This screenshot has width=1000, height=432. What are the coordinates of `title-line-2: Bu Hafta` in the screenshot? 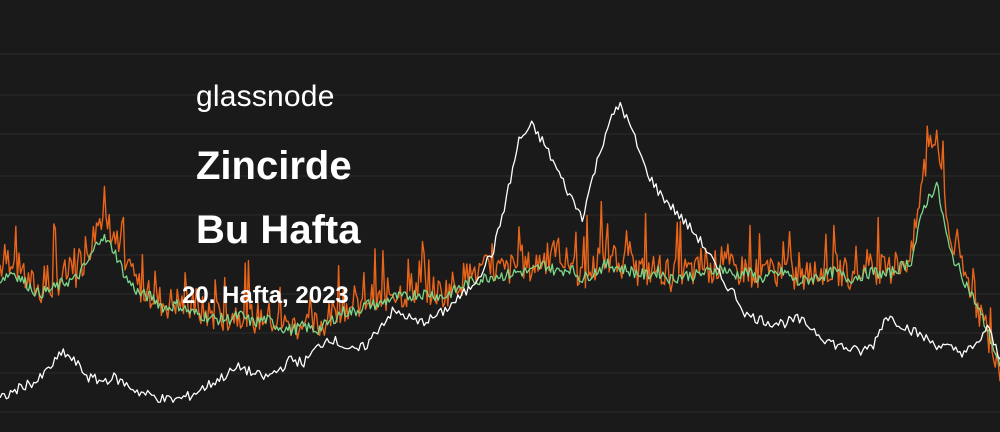 It's located at (278, 230).